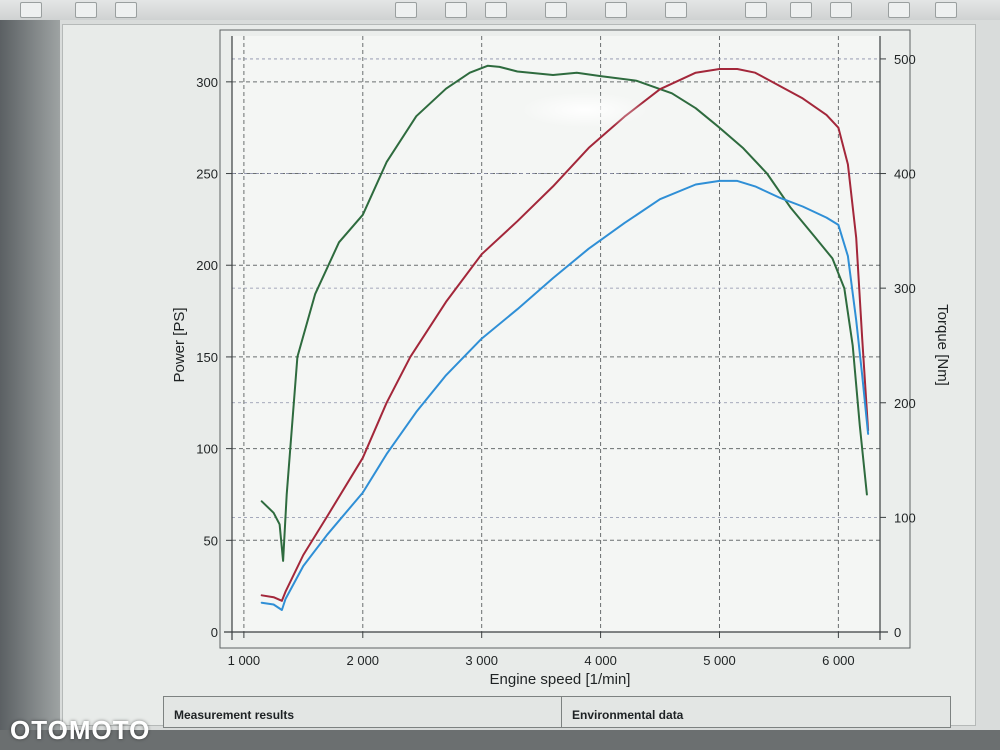  What do you see at coordinates (905, 403) in the screenshot?
I see `y2-tick-label: 200` at bounding box center [905, 403].